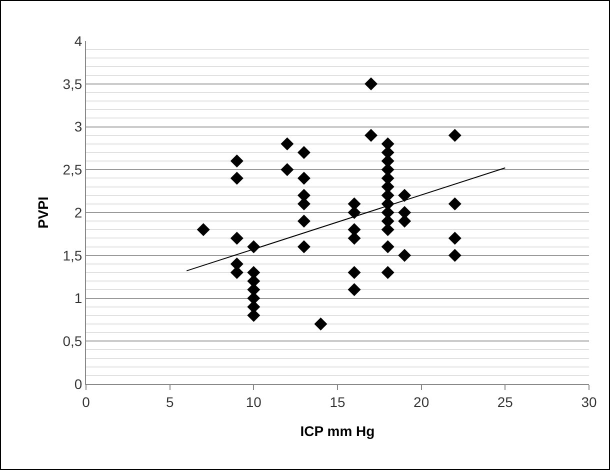 This screenshot has height=470, width=610. I want to click on y-tick-label: 4, so click(78, 40).